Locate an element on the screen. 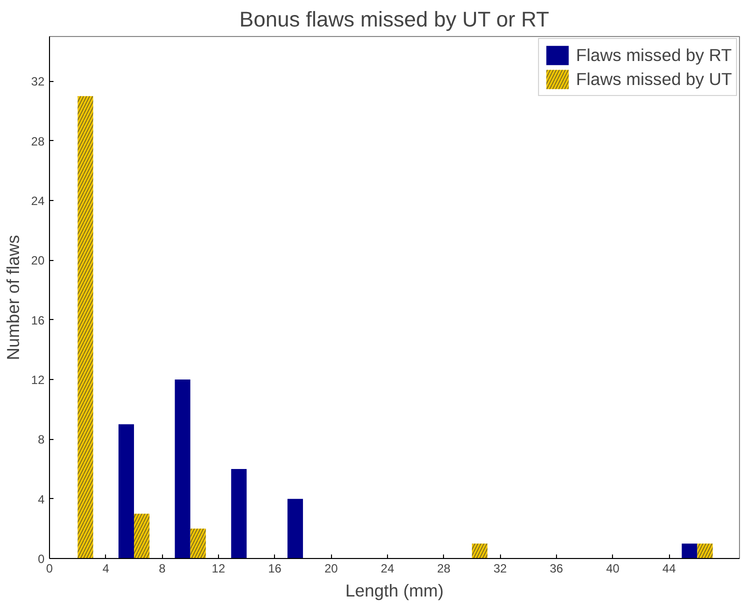 This screenshot has height=607, width=748. x-tick-label: 36 is located at coordinates (557, 569).